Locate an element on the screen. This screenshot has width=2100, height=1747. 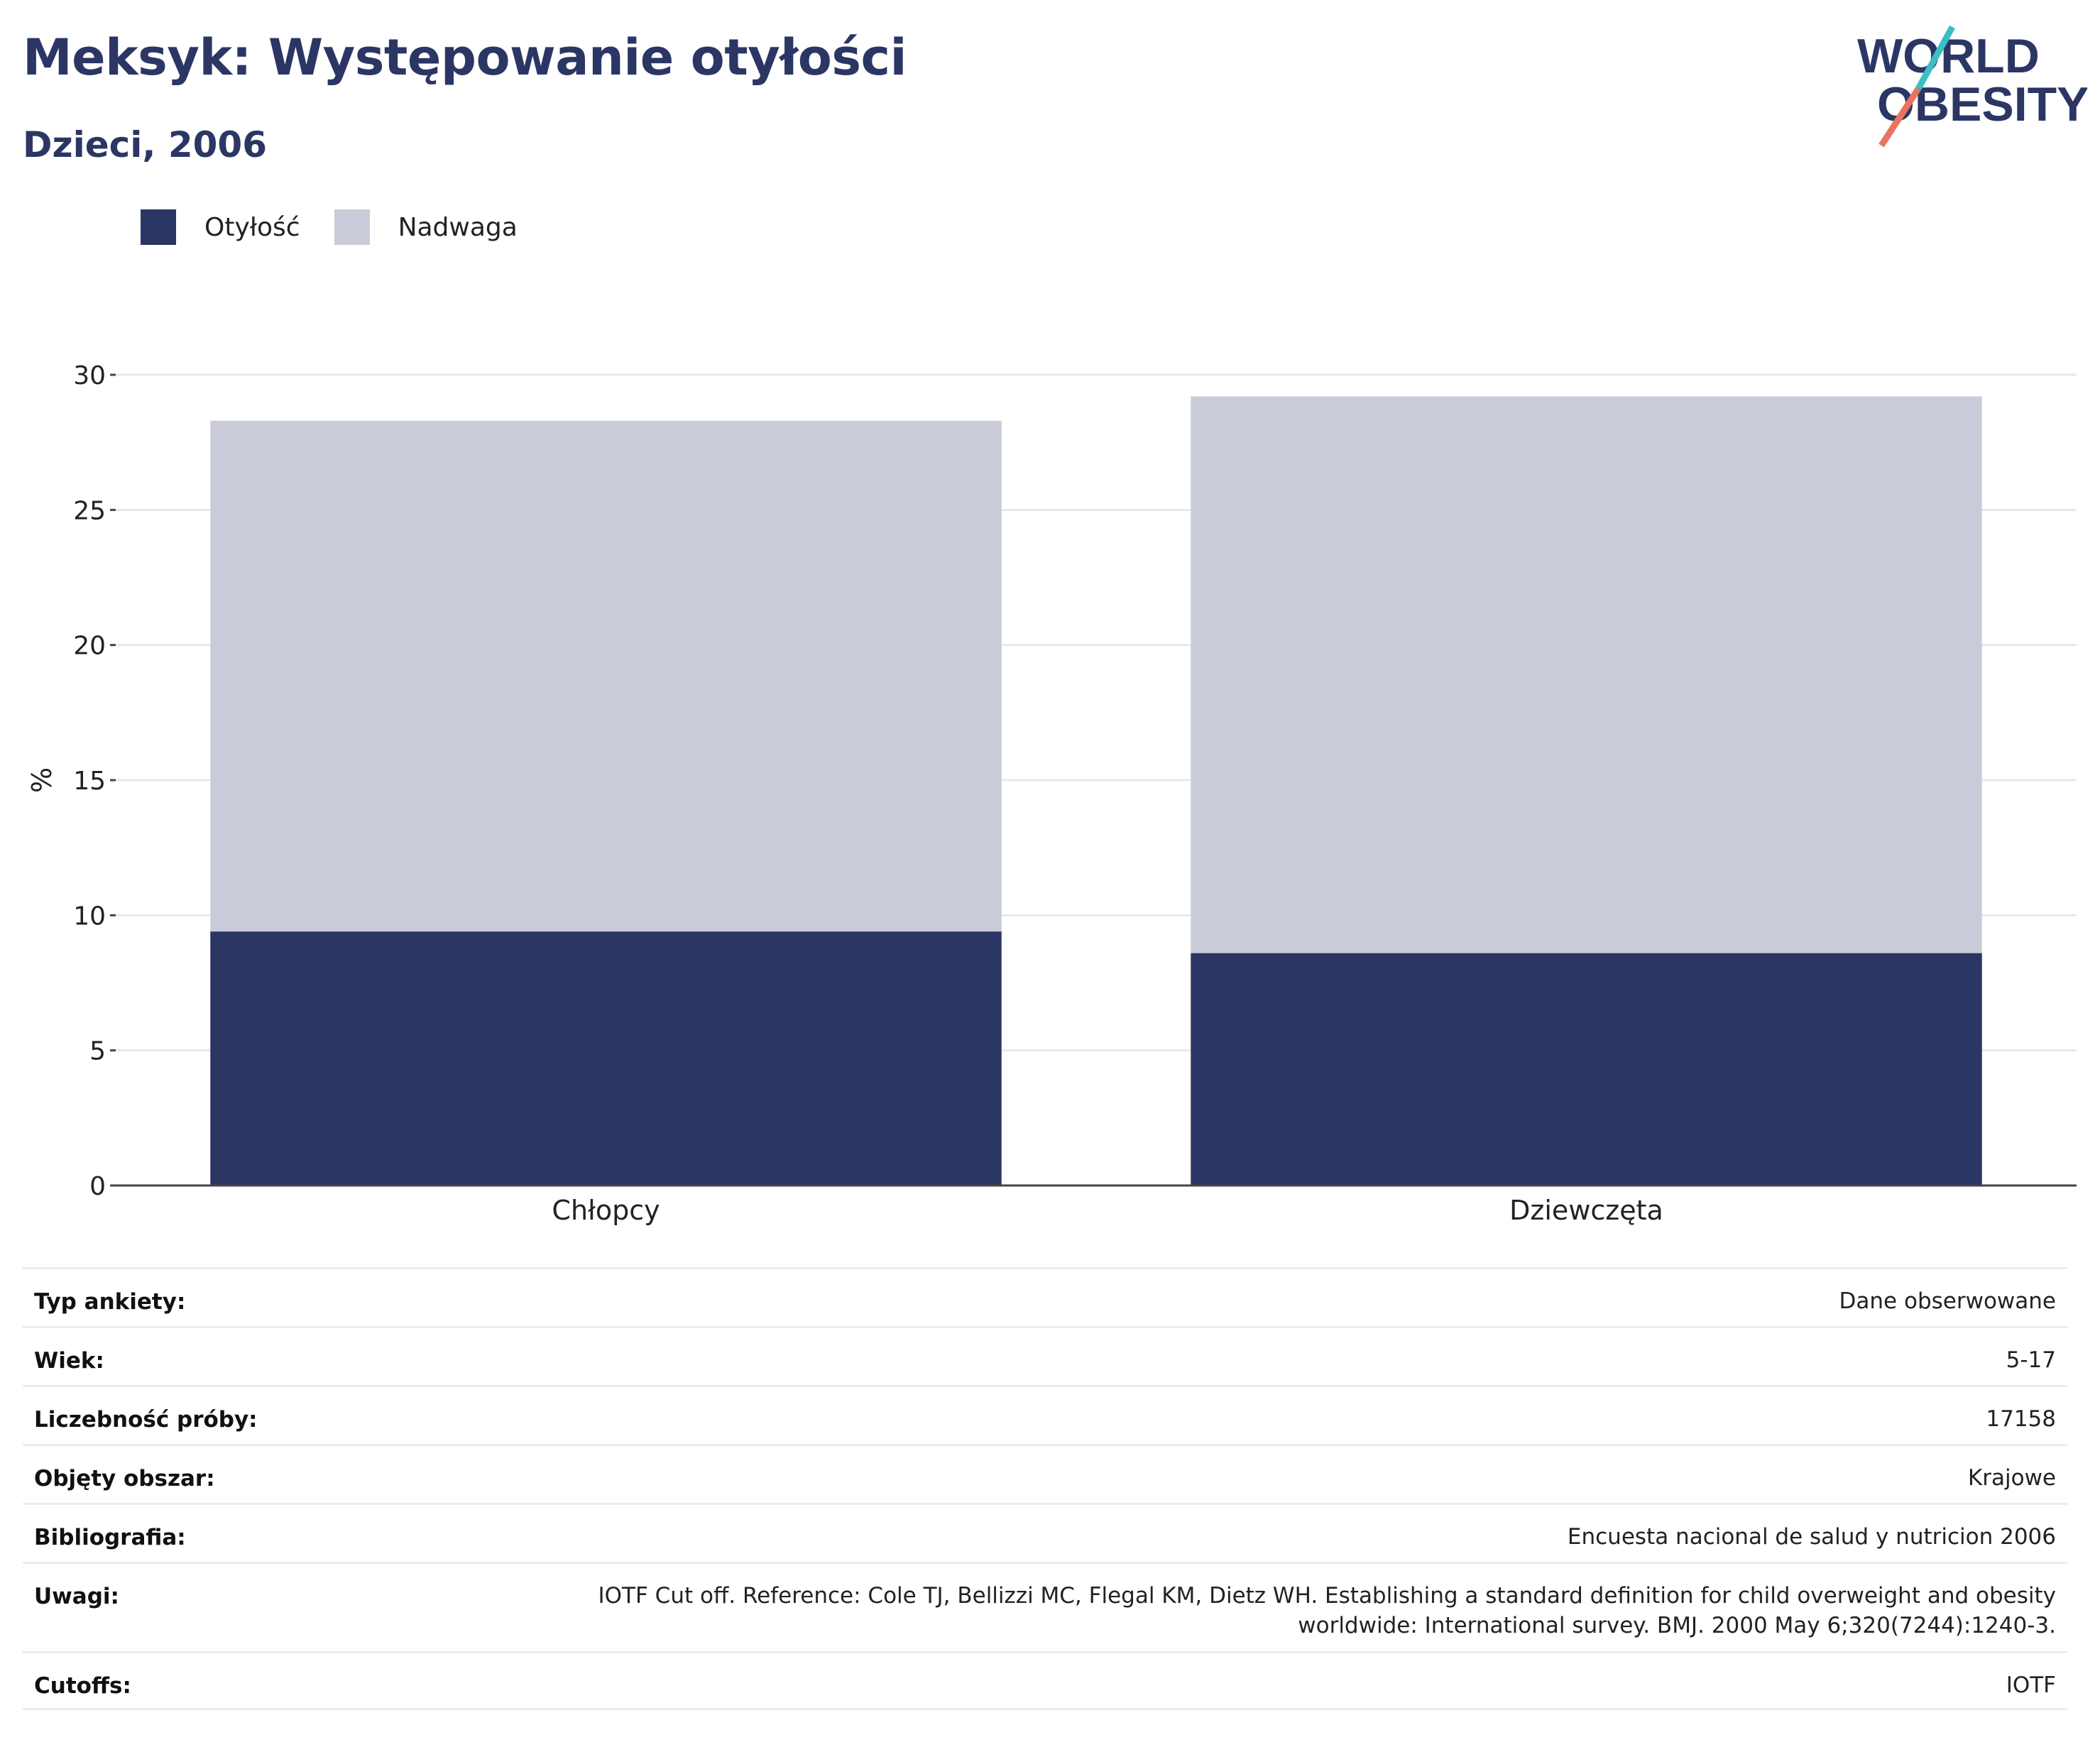
meta-row-area: Objęty obszar: Krajowe is located at coordinates (1045, 1473).